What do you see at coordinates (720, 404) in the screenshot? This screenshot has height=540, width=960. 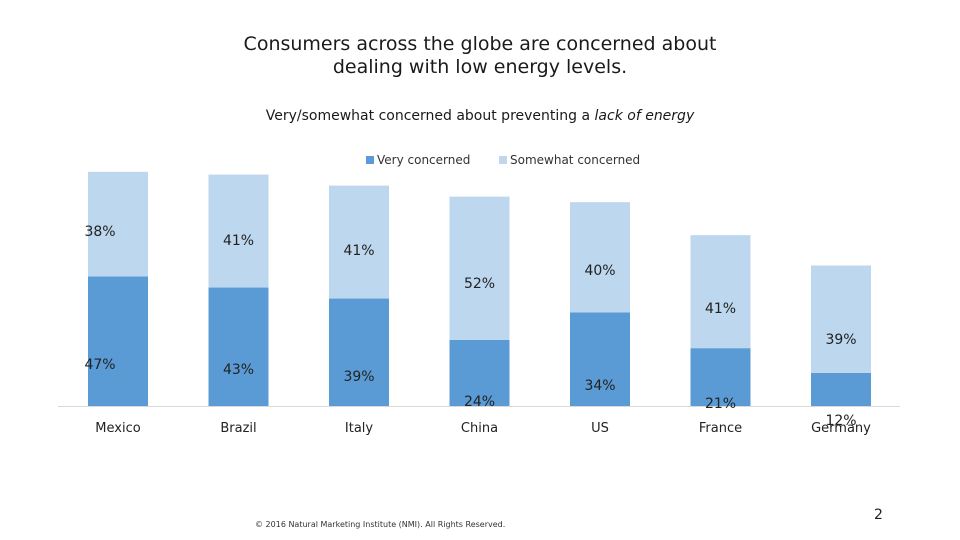 I see `label-very-france: 21%` at bounding box center [720, 404].